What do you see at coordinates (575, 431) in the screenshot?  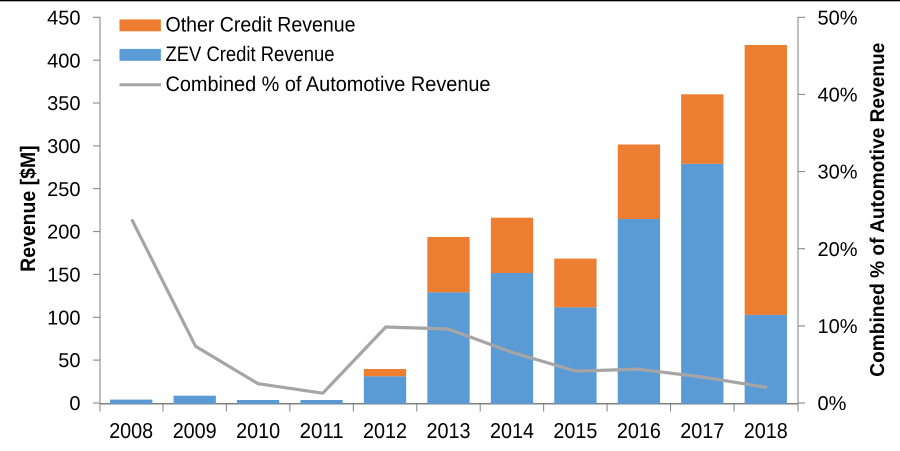 I see `svg-text: 2015` at bounding box center [575, 431].